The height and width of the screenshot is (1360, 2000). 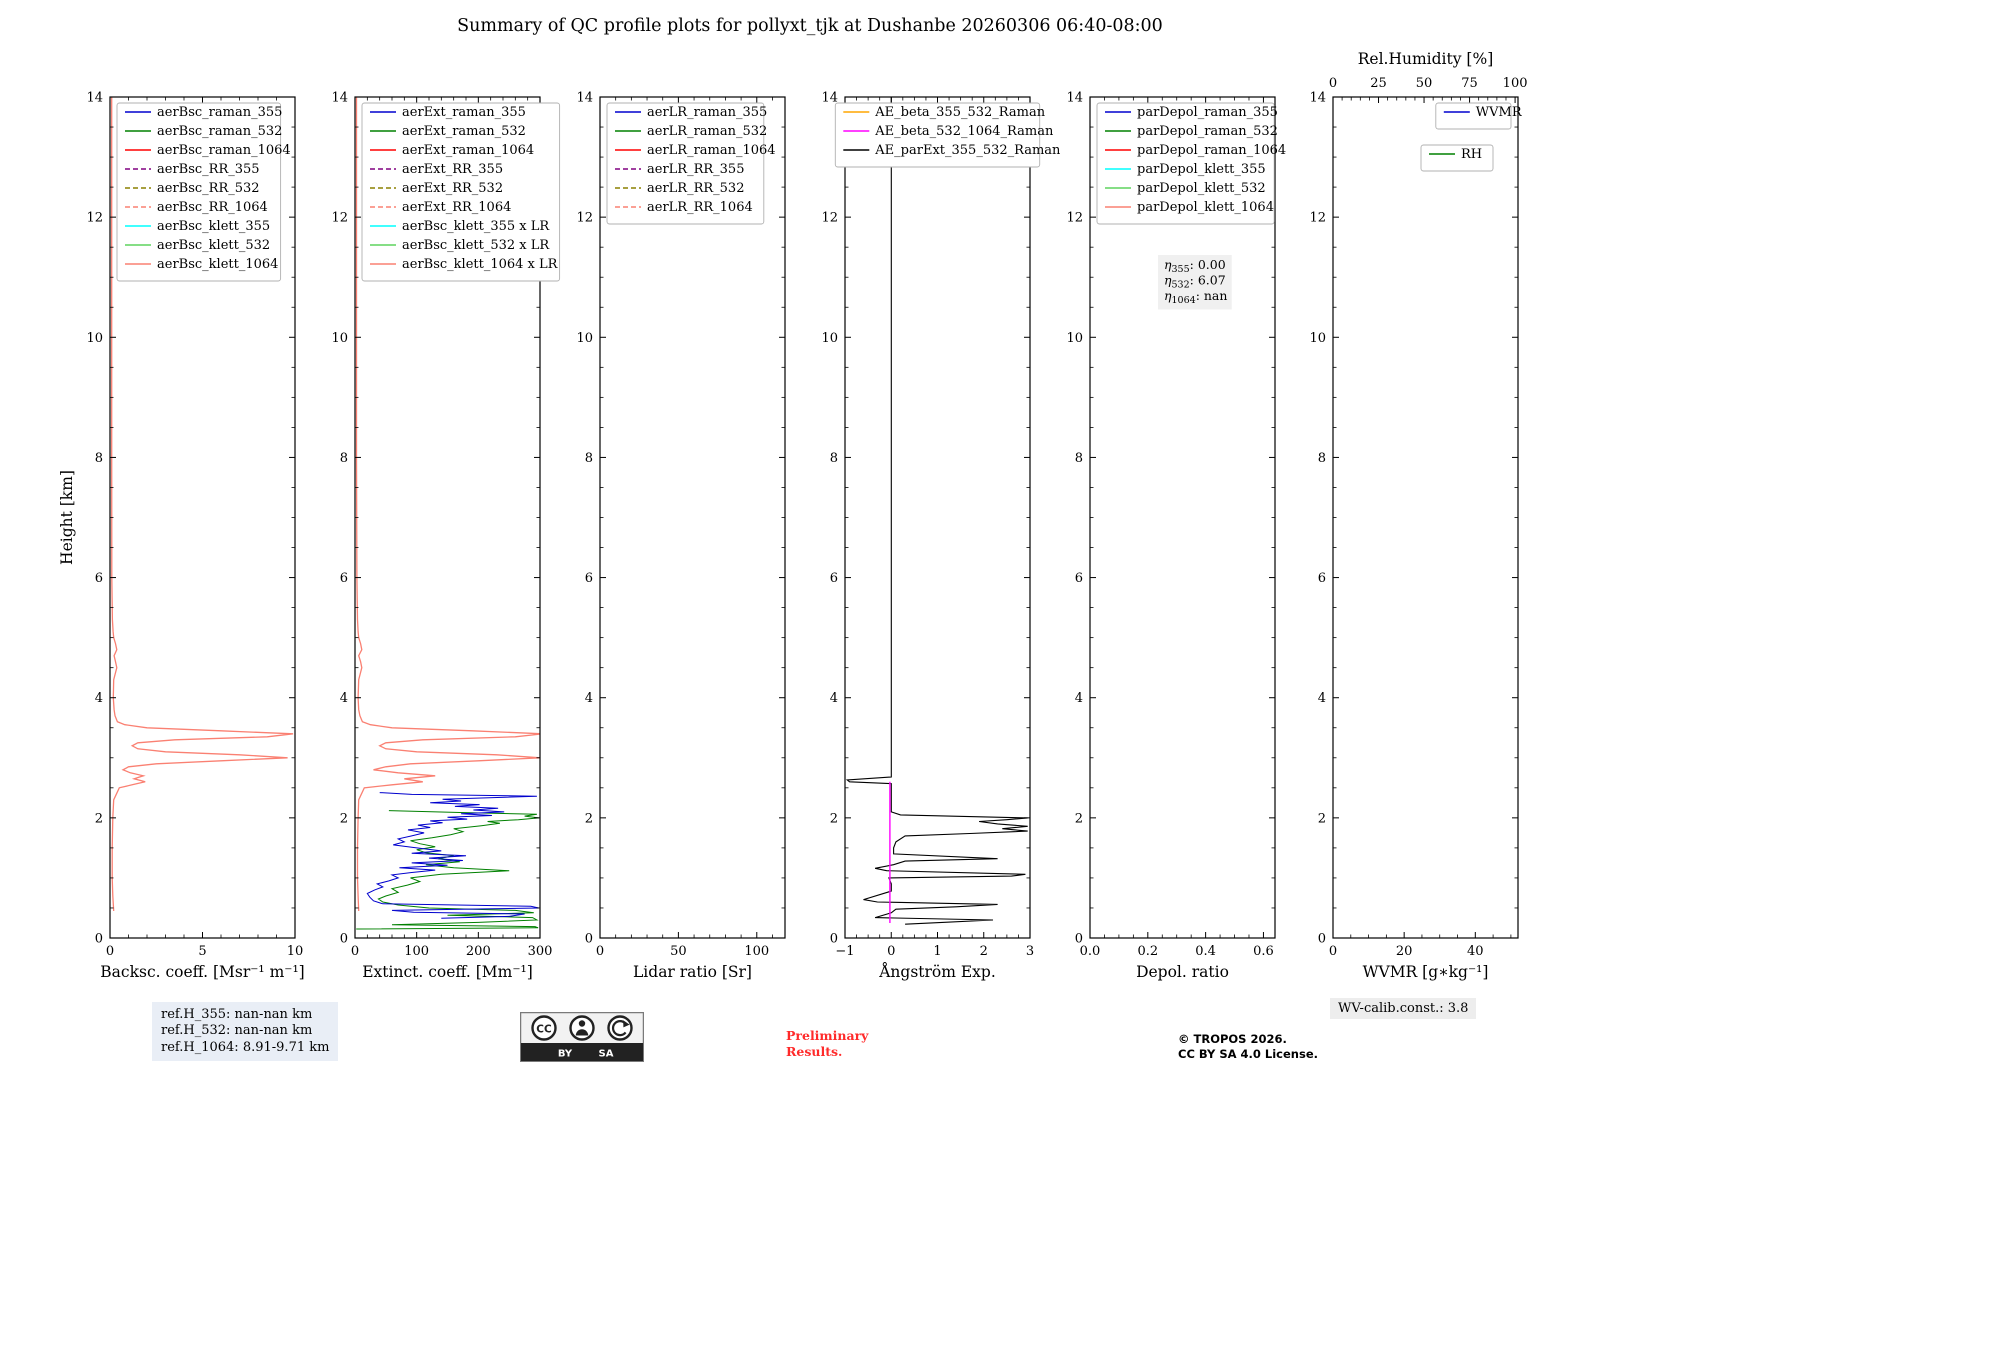 I want to click on legend: WVMR, so click(x=1479, y=116).